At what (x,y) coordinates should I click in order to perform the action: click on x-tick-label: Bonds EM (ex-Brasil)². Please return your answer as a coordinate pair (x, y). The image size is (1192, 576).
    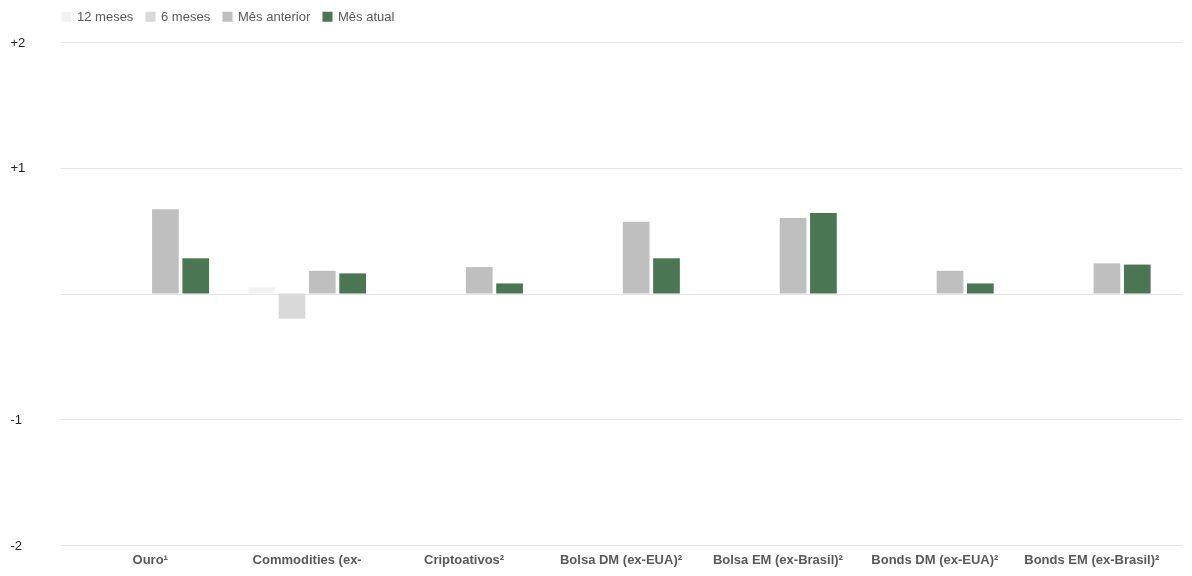
    Looking at the image, I should click on (1092, 559).